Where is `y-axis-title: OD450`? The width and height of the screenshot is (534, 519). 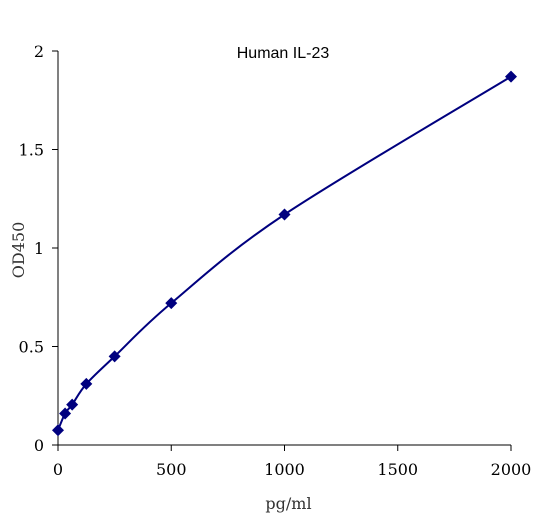
y-axis-title: OD450 is located at coordinates (18, 250).